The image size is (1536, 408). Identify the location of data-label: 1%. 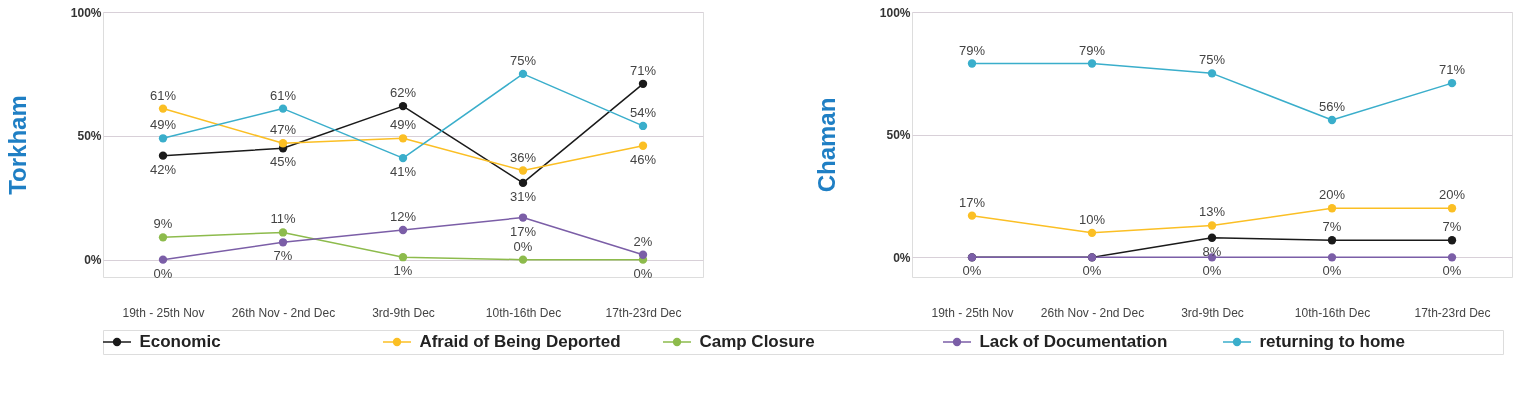
(403, 271).